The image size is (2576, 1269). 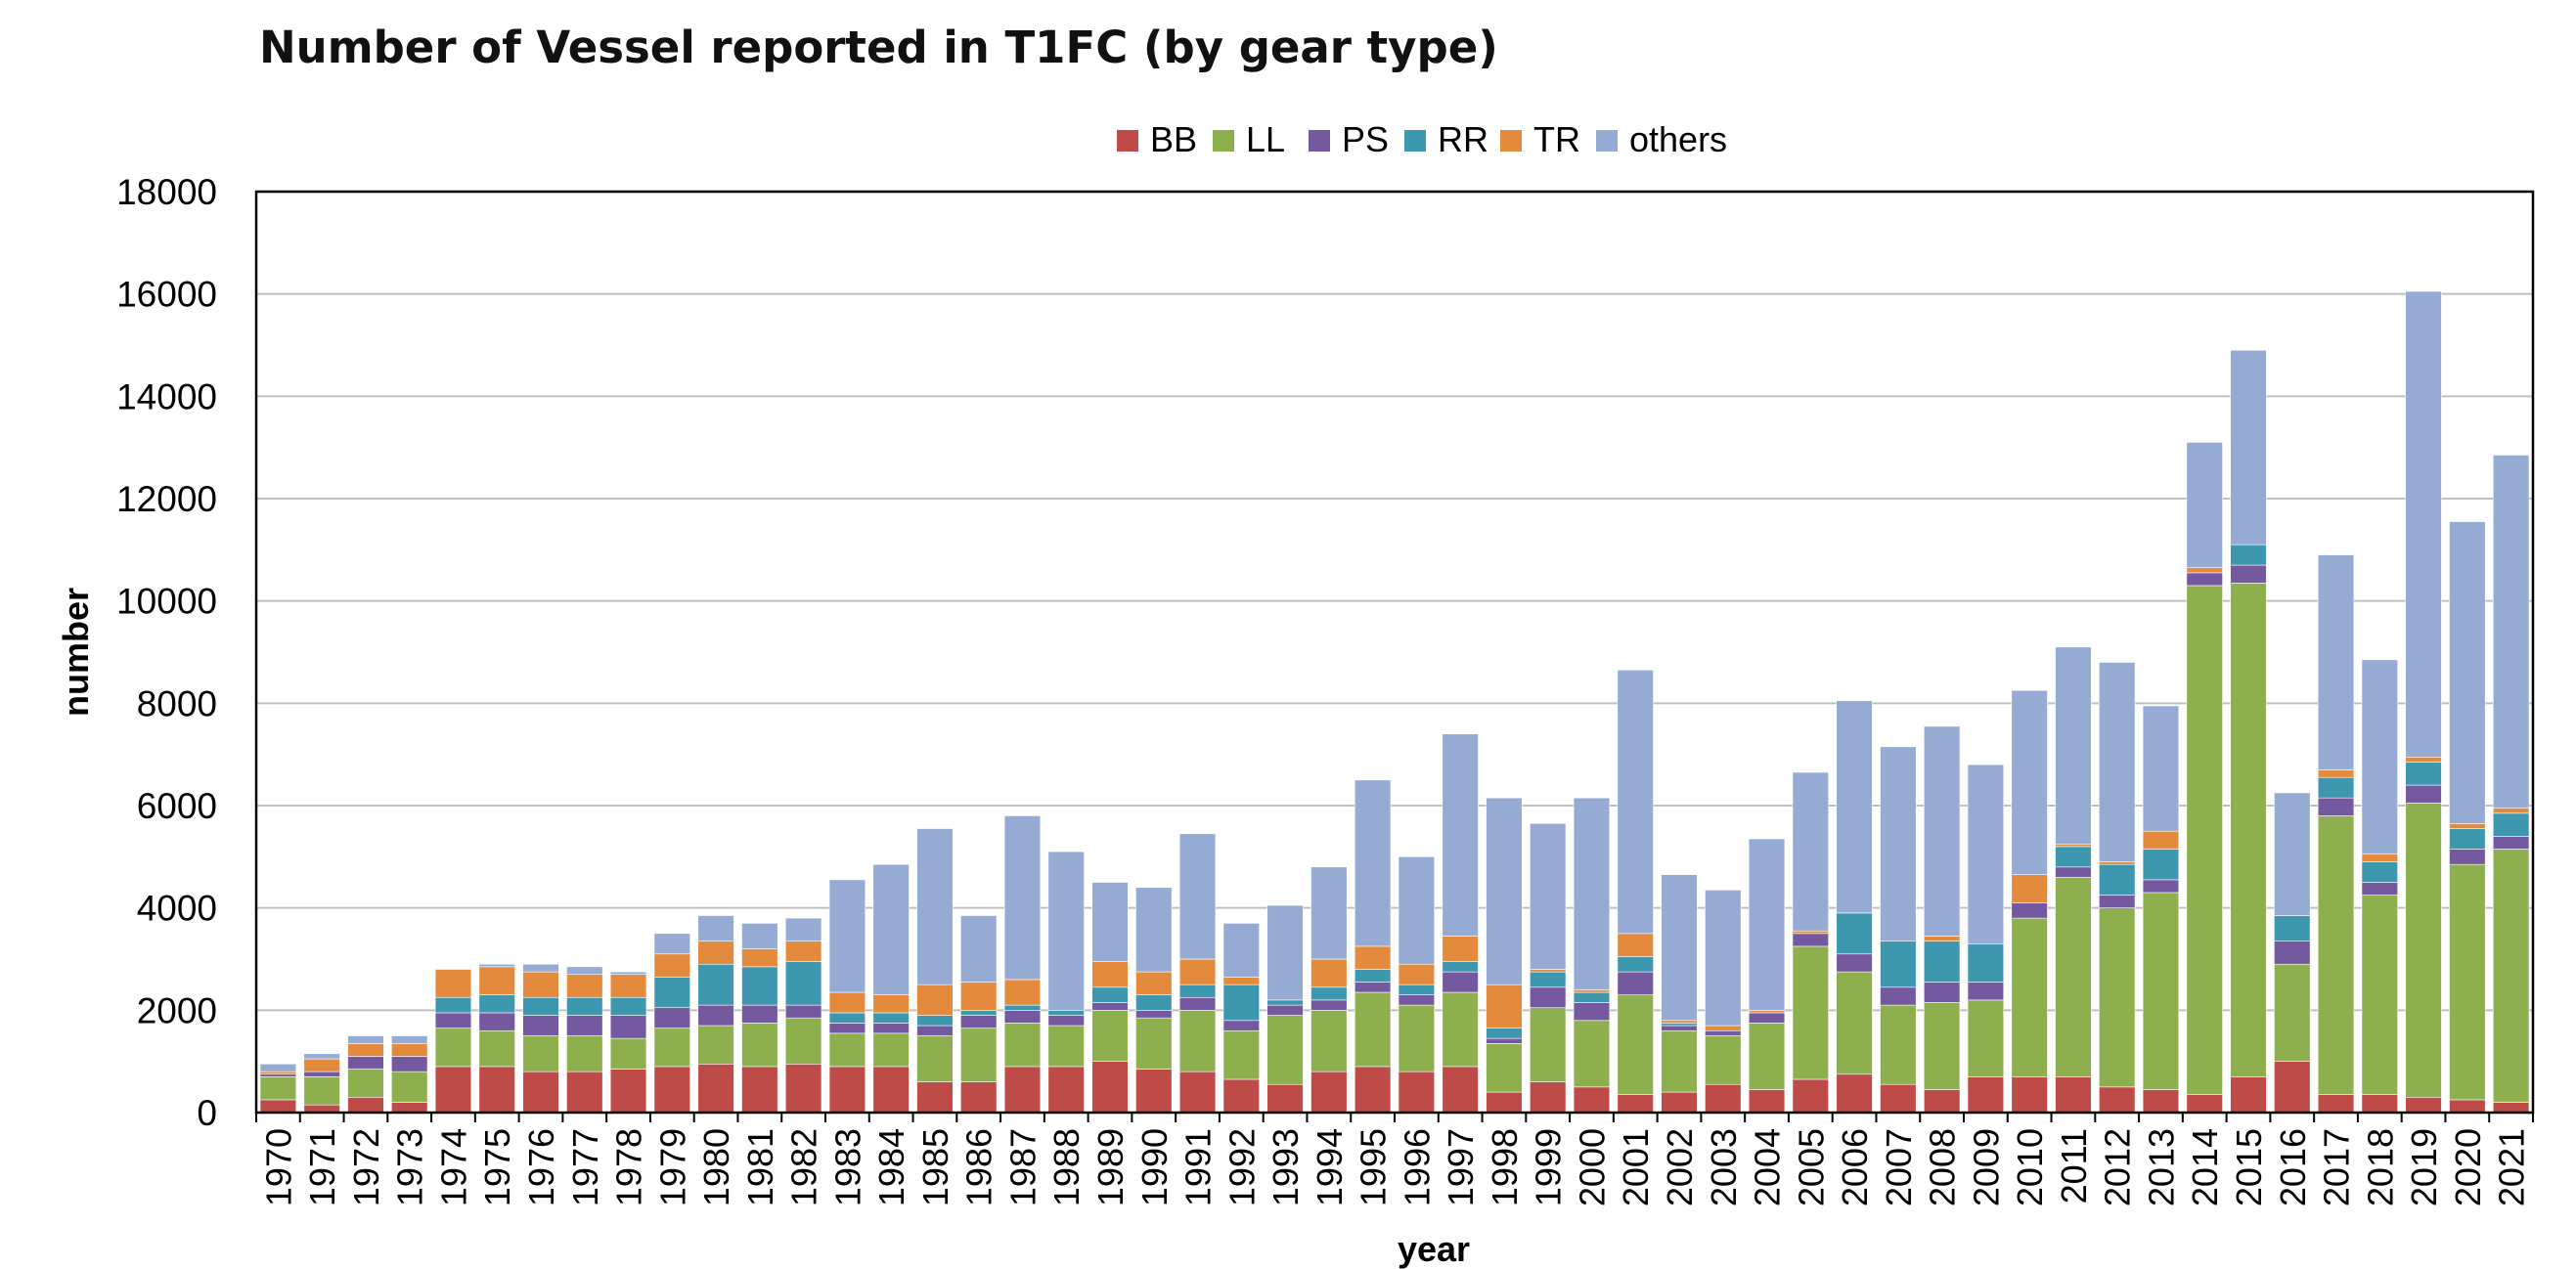 I want to click on x-tick-label: 1983, so click(x=847, y=1167).